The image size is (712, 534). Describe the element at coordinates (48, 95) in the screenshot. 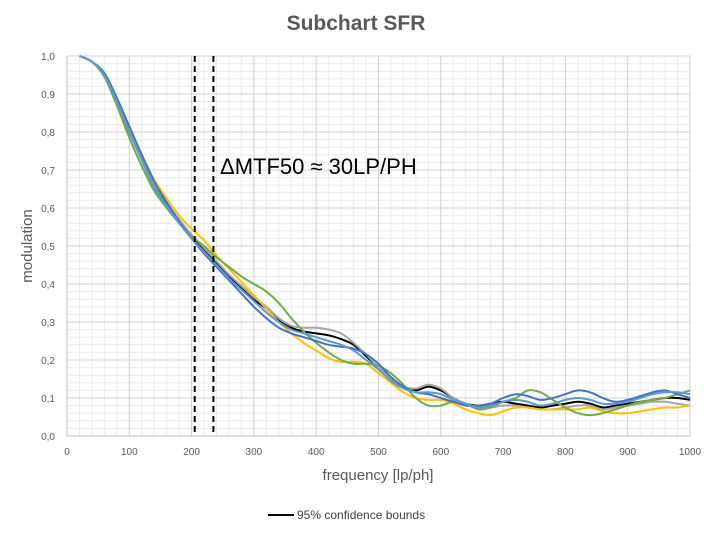

I see `y-tick-label: 0,9` at that location.